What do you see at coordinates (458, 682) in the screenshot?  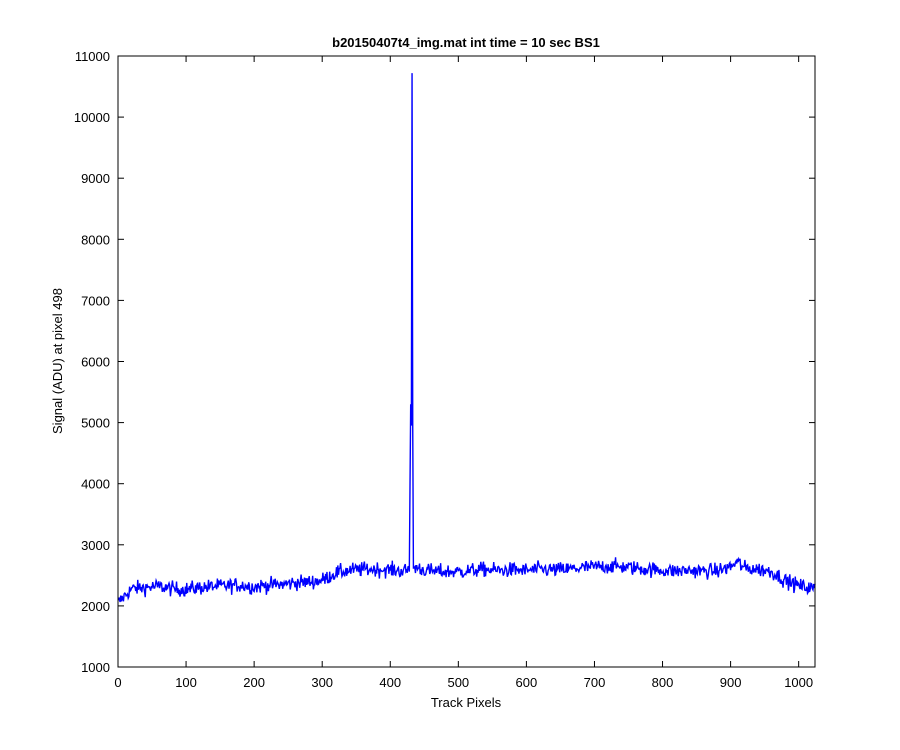 I see `x-tick-label: 500` at bounding box center [458, 682].